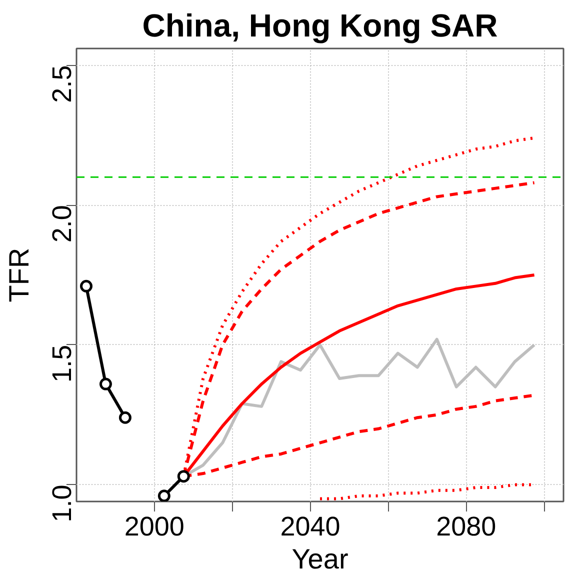  What do you see at coordinates (310, 527) in the screenshot?
I see `x-tick-label: 2040` at bounding box center [310, 527].